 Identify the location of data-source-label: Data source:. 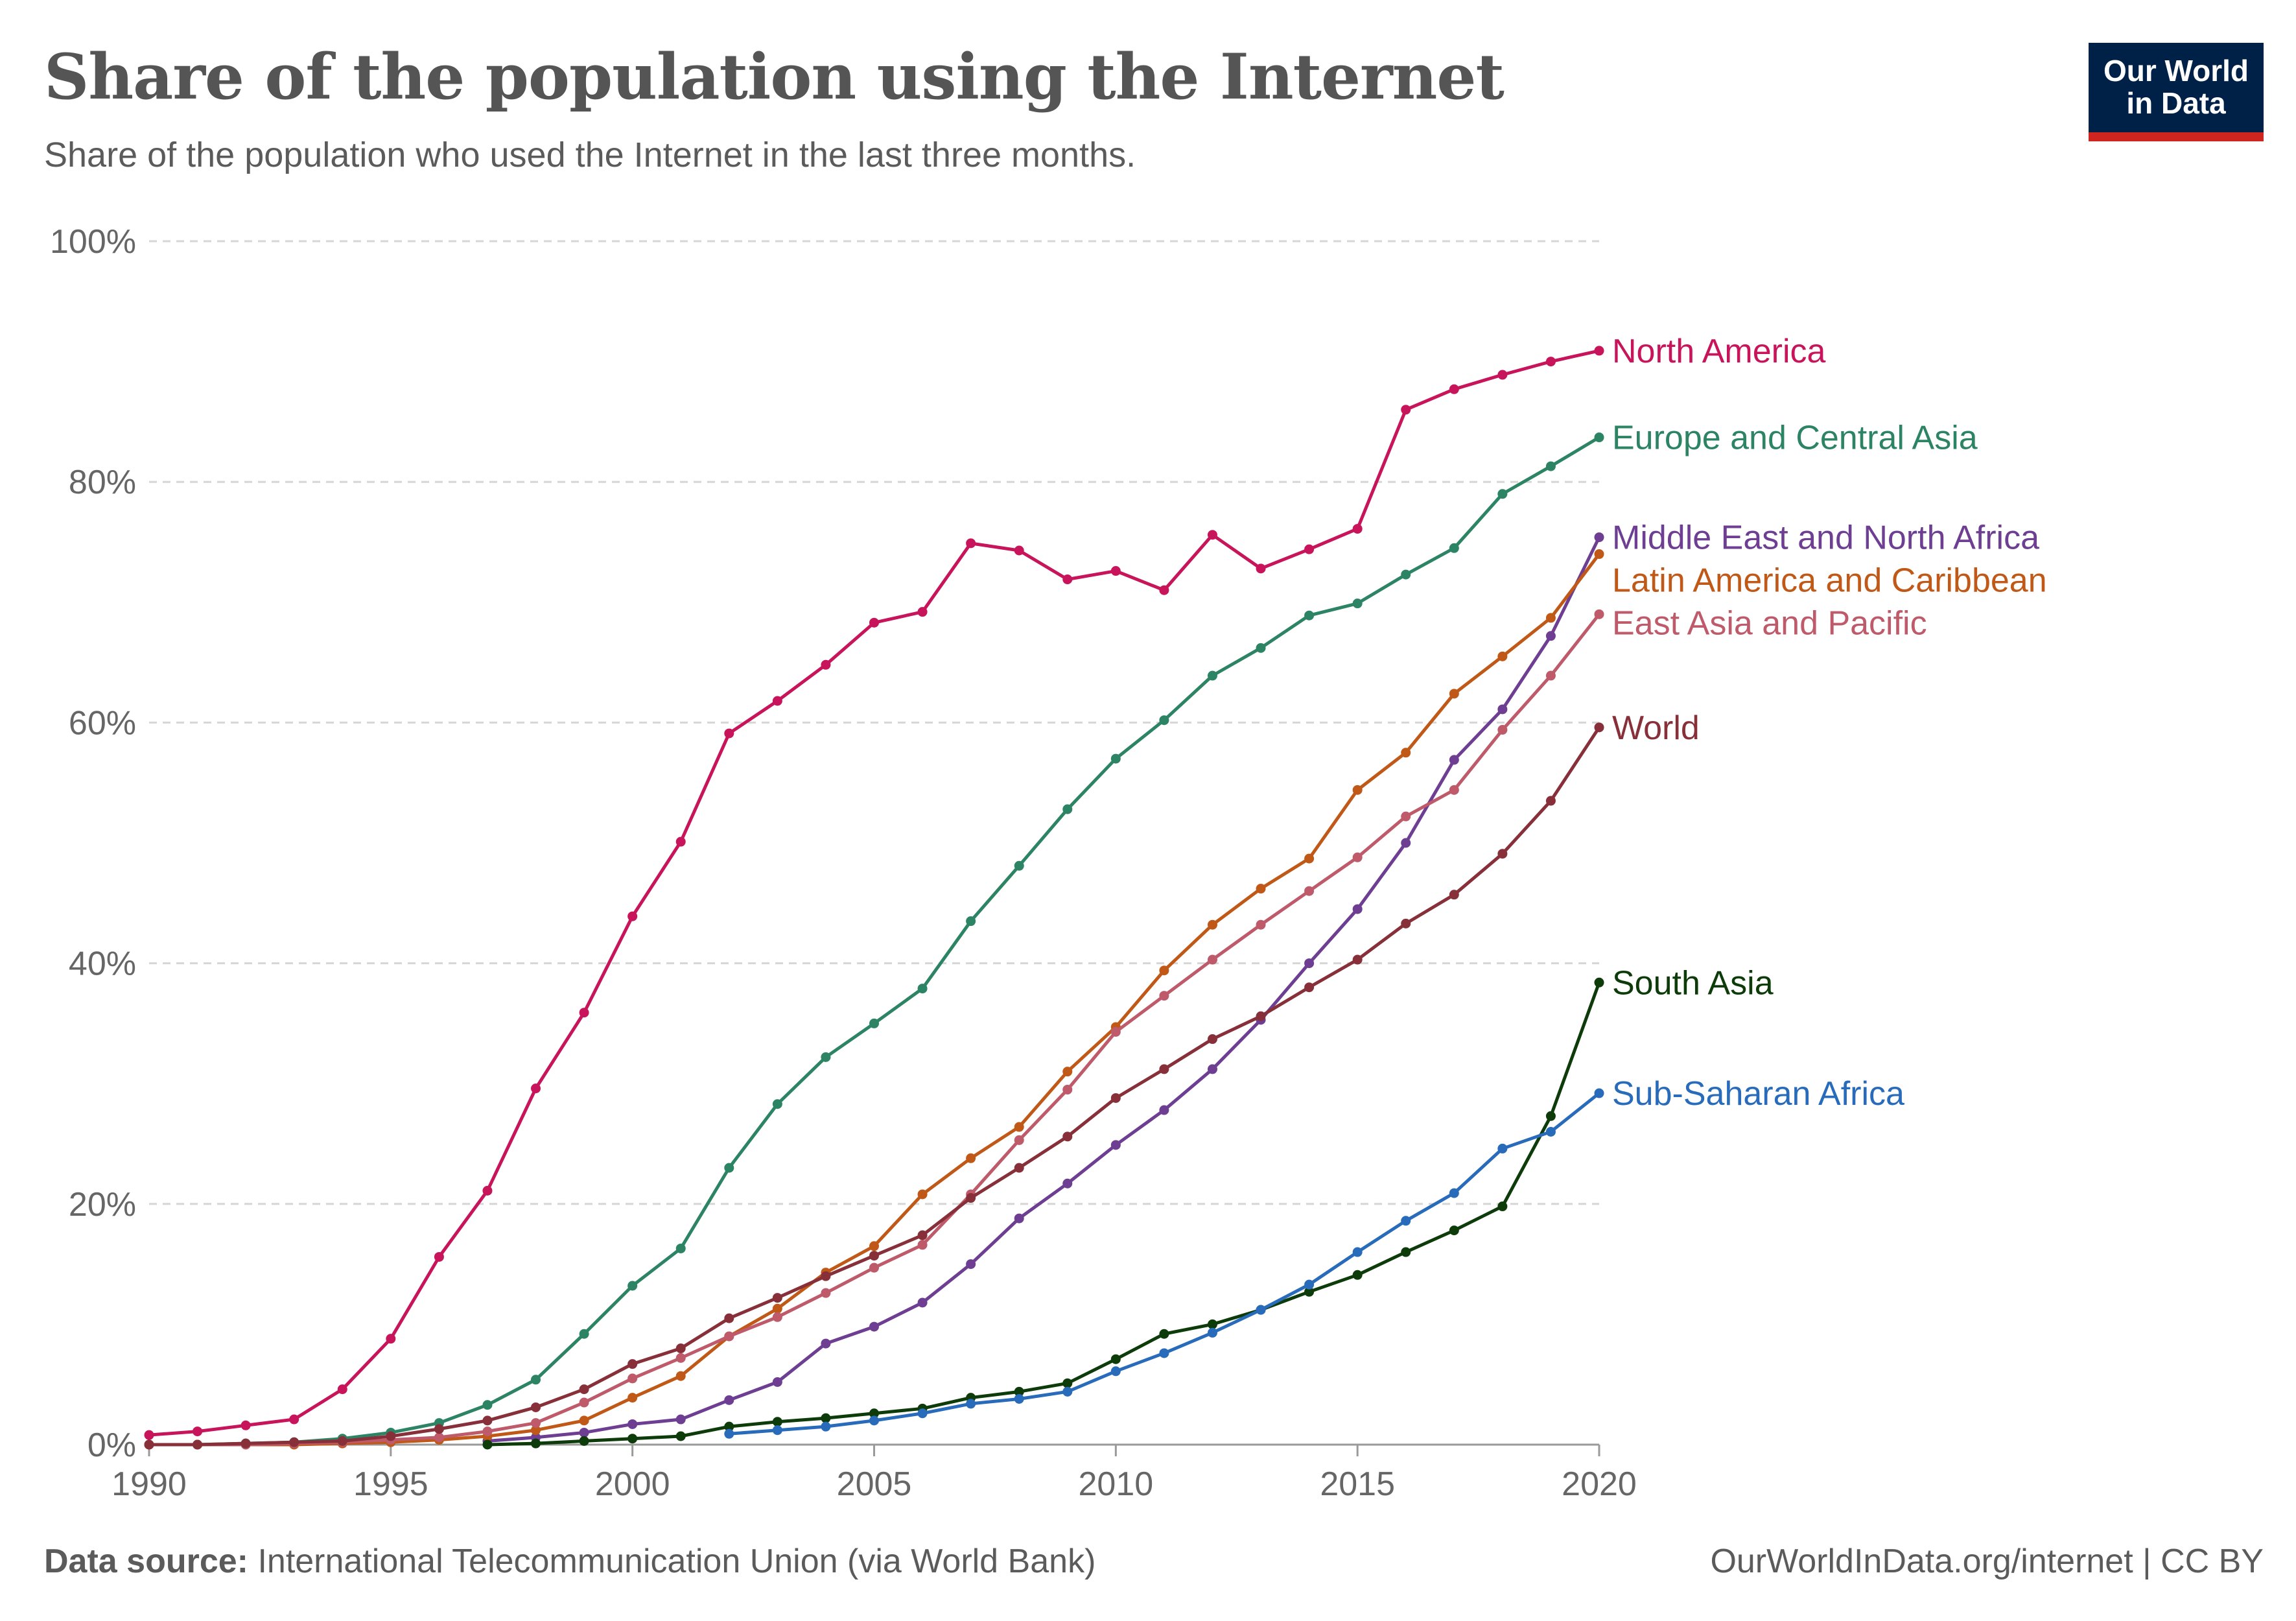
(146, 1562).